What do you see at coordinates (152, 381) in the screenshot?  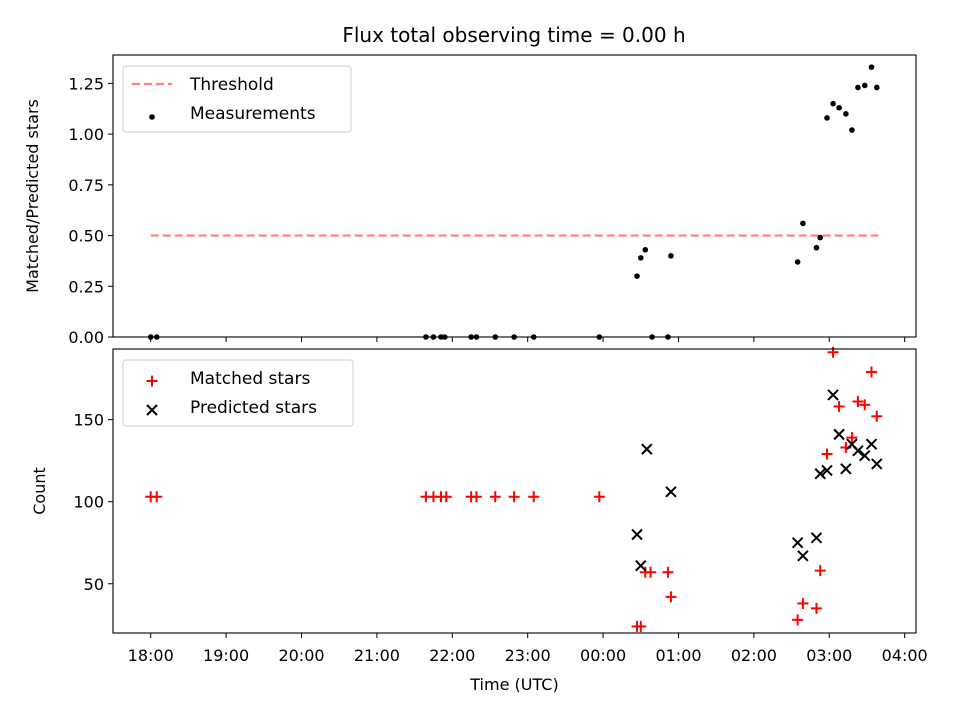 I see `legend-matched-swatch` at bounding box center [152, 381].